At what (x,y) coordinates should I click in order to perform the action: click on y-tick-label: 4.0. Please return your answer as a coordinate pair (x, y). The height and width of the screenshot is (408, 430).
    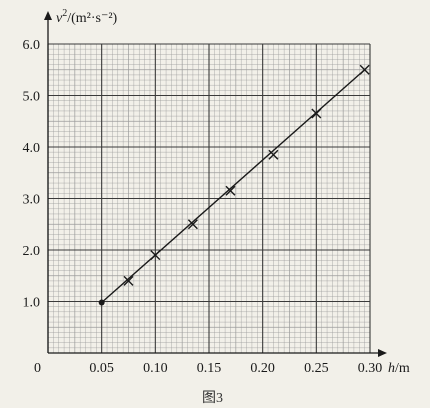
    Looking at the image, I should click on (32, 148).